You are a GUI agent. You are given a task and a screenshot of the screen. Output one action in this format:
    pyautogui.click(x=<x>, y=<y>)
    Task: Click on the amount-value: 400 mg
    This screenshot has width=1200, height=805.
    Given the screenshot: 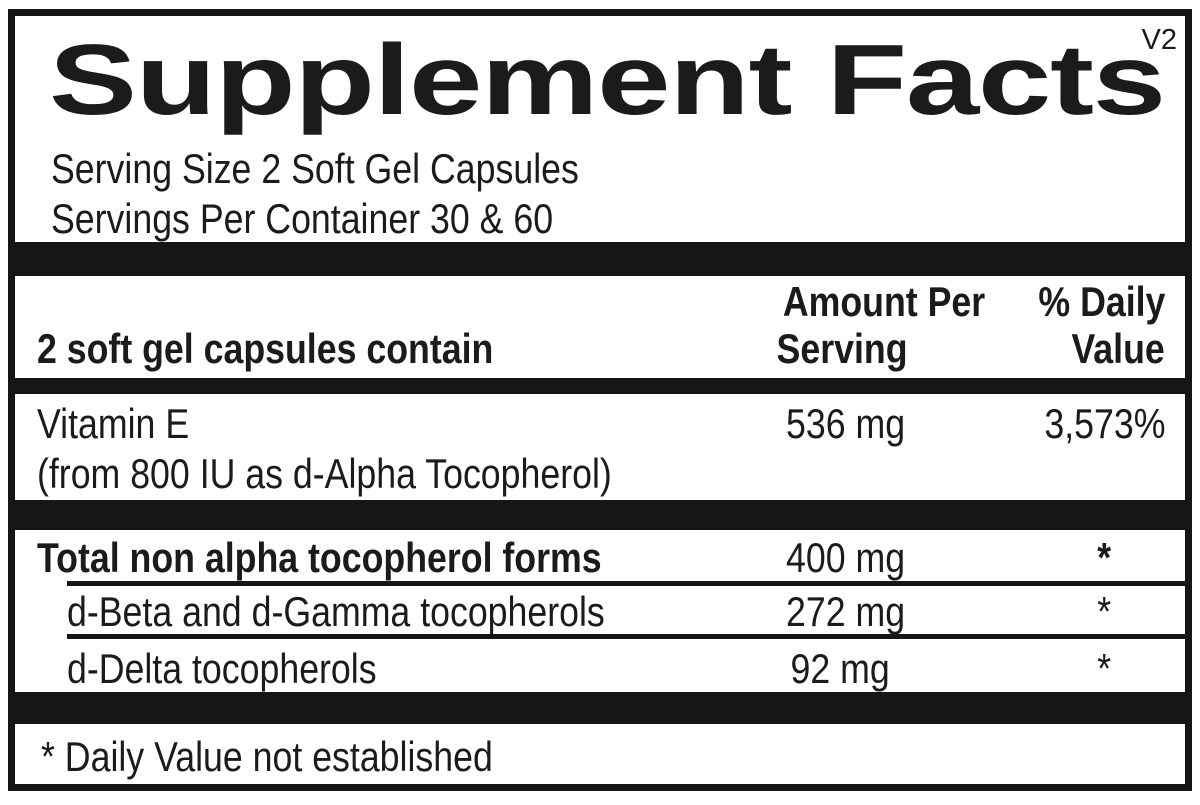 What is the action you would take?
    pyautogui.click(x=846, y=557)
    